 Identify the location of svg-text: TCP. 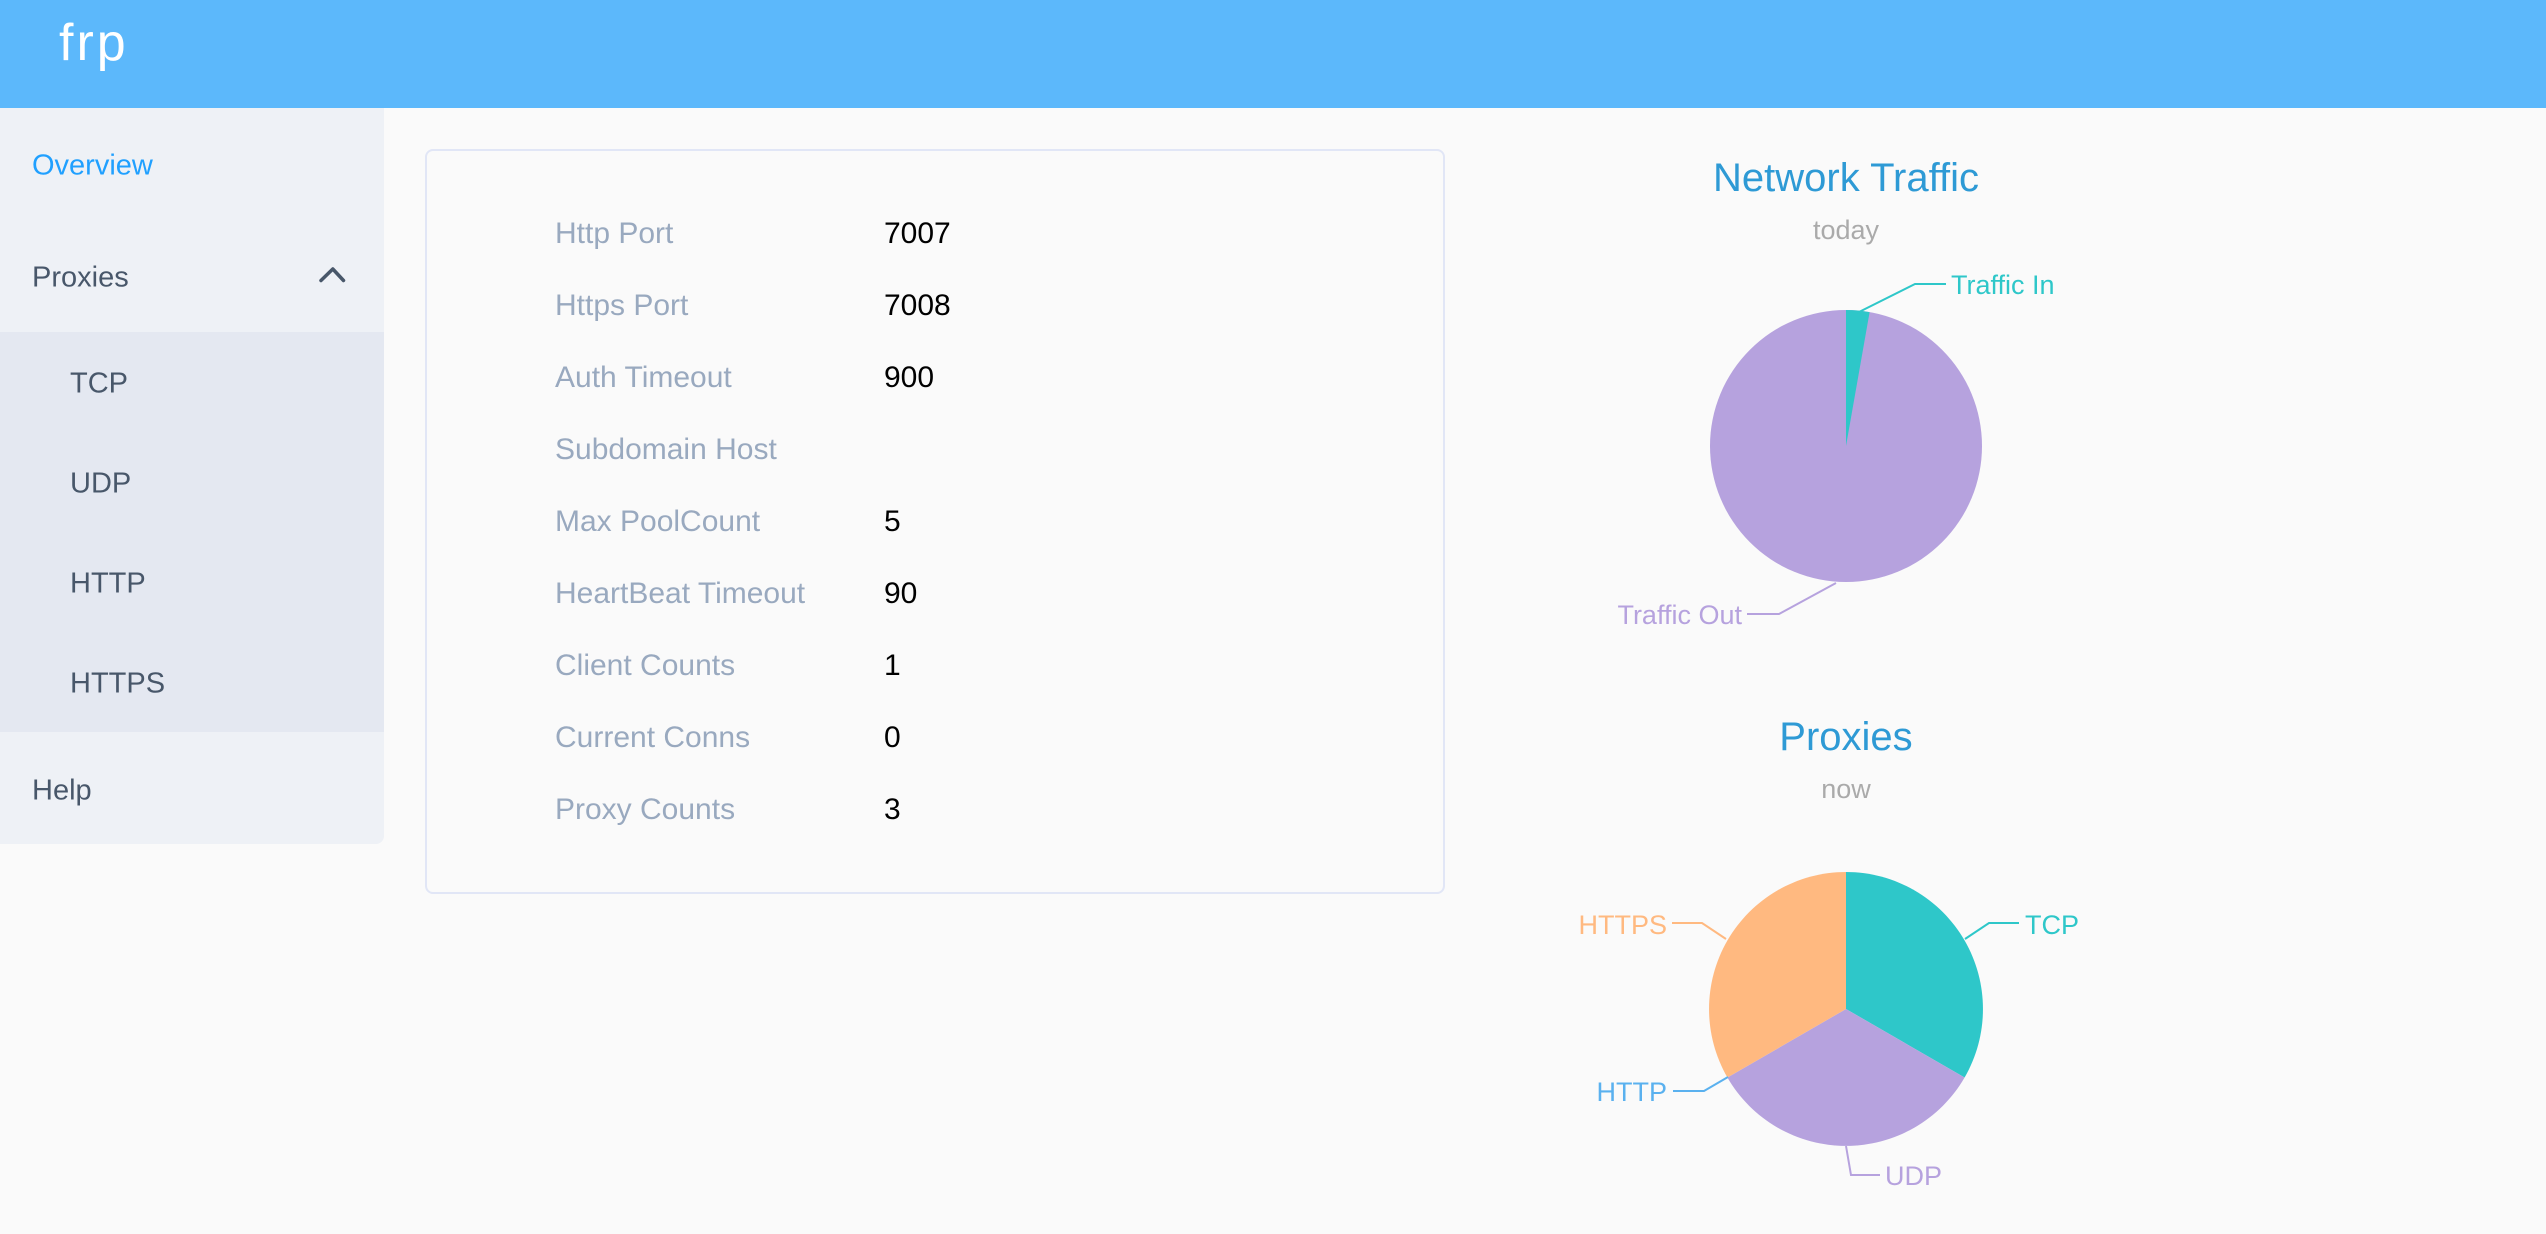
(2052, 925).